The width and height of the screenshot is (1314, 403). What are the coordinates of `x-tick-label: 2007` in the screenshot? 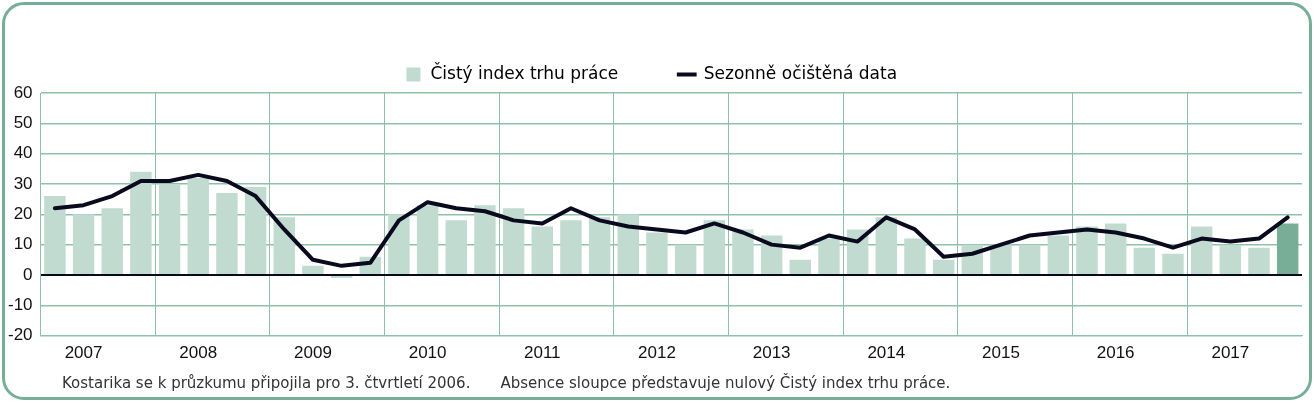 It's located at (83, 353).